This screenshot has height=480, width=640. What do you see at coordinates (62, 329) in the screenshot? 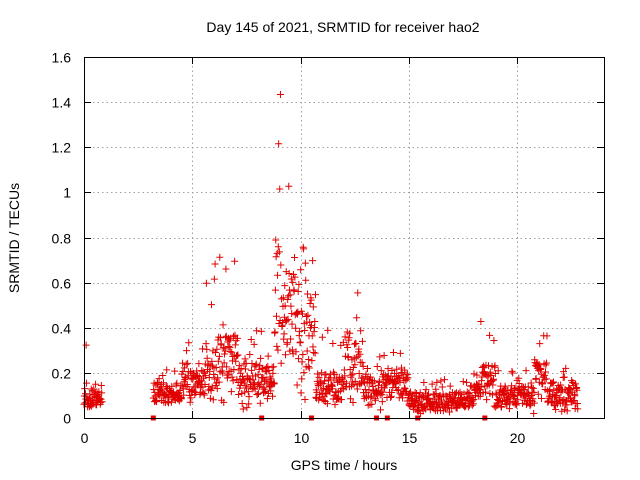
I see `y-tick-label: 0.4` at bounding box center [62, 329].